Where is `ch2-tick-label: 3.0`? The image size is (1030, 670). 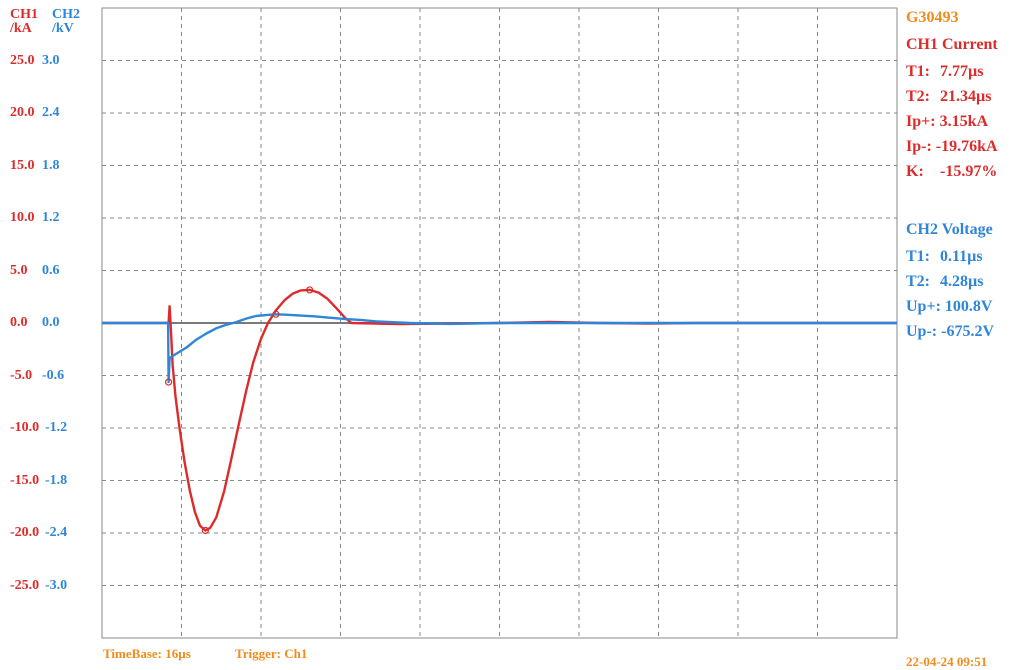
ch2-tick-label: 3.0 is located at coordinates (51, 60).